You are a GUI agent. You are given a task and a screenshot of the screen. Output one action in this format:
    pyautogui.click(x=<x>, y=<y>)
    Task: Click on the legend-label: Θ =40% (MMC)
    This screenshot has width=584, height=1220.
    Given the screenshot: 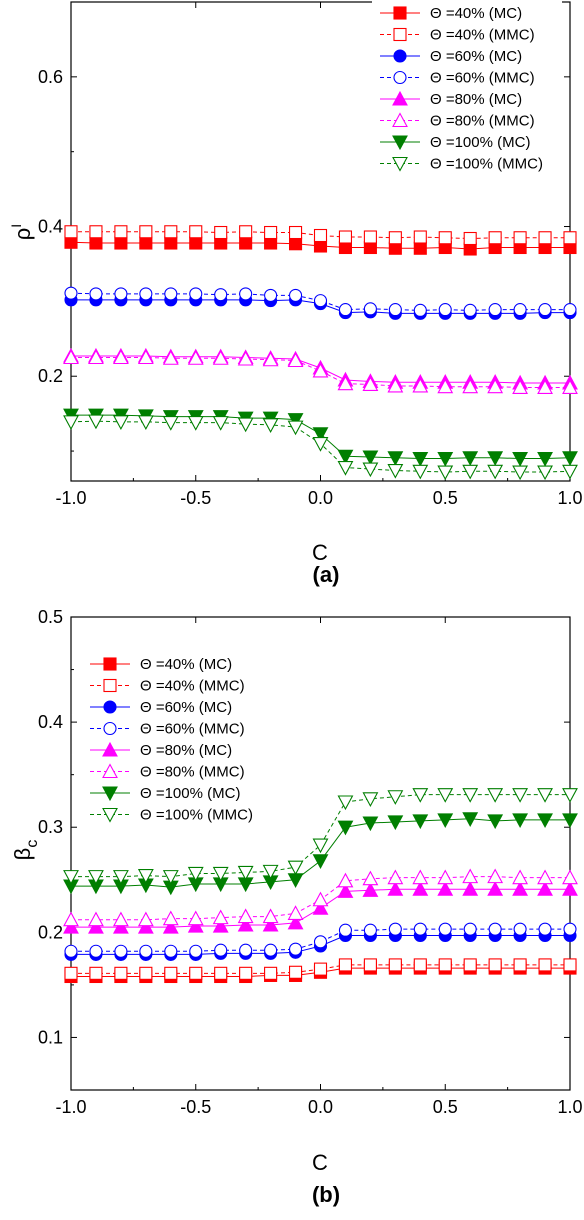 What is the action you would take?
    pyautogui.click(x=482, y=35)
    